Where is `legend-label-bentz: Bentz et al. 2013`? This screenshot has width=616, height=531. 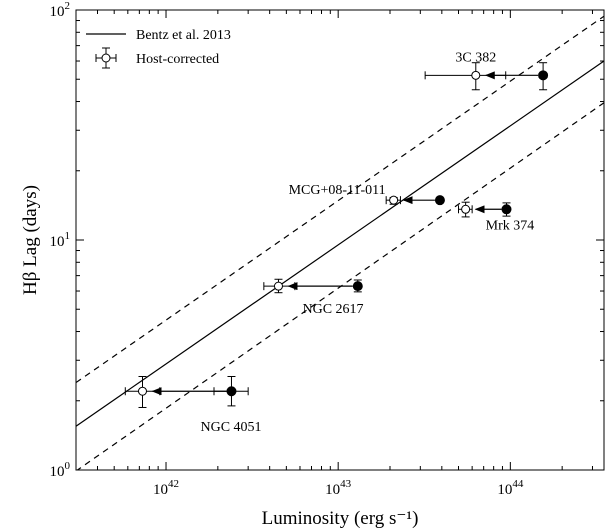
legend-label-bentz: Bentz et al. 2013 is located at coordinates (183, 35).